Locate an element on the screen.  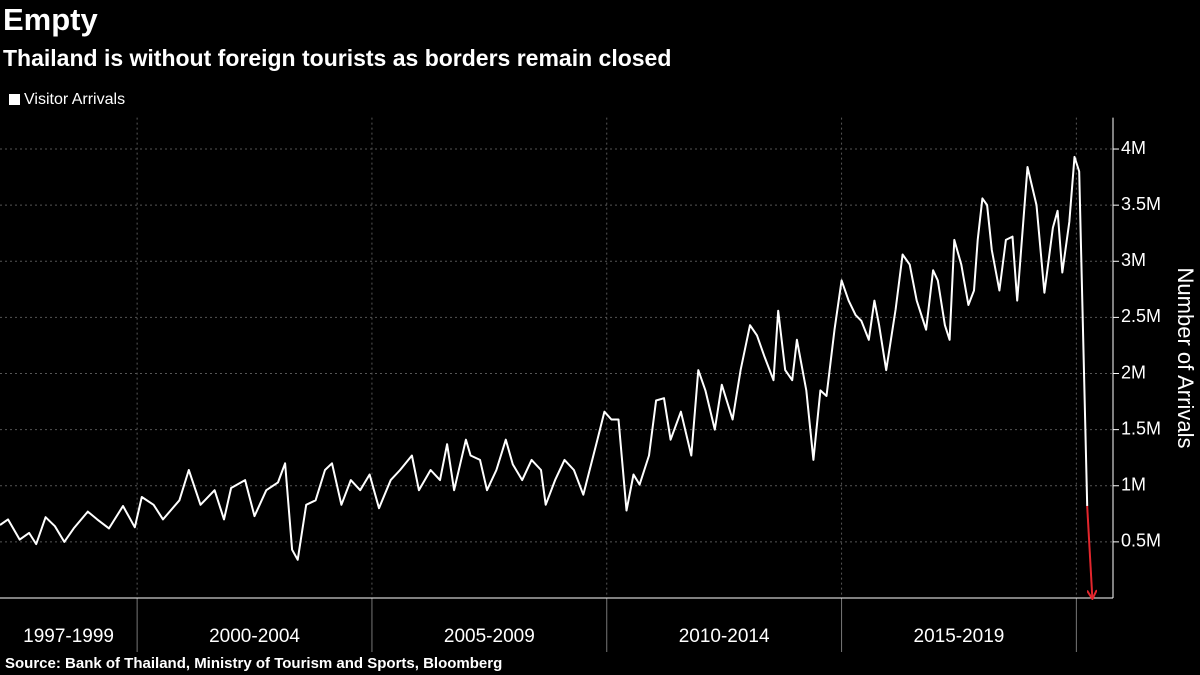
x-period-label: 2000-2004 is located at coordinates (254, 636).